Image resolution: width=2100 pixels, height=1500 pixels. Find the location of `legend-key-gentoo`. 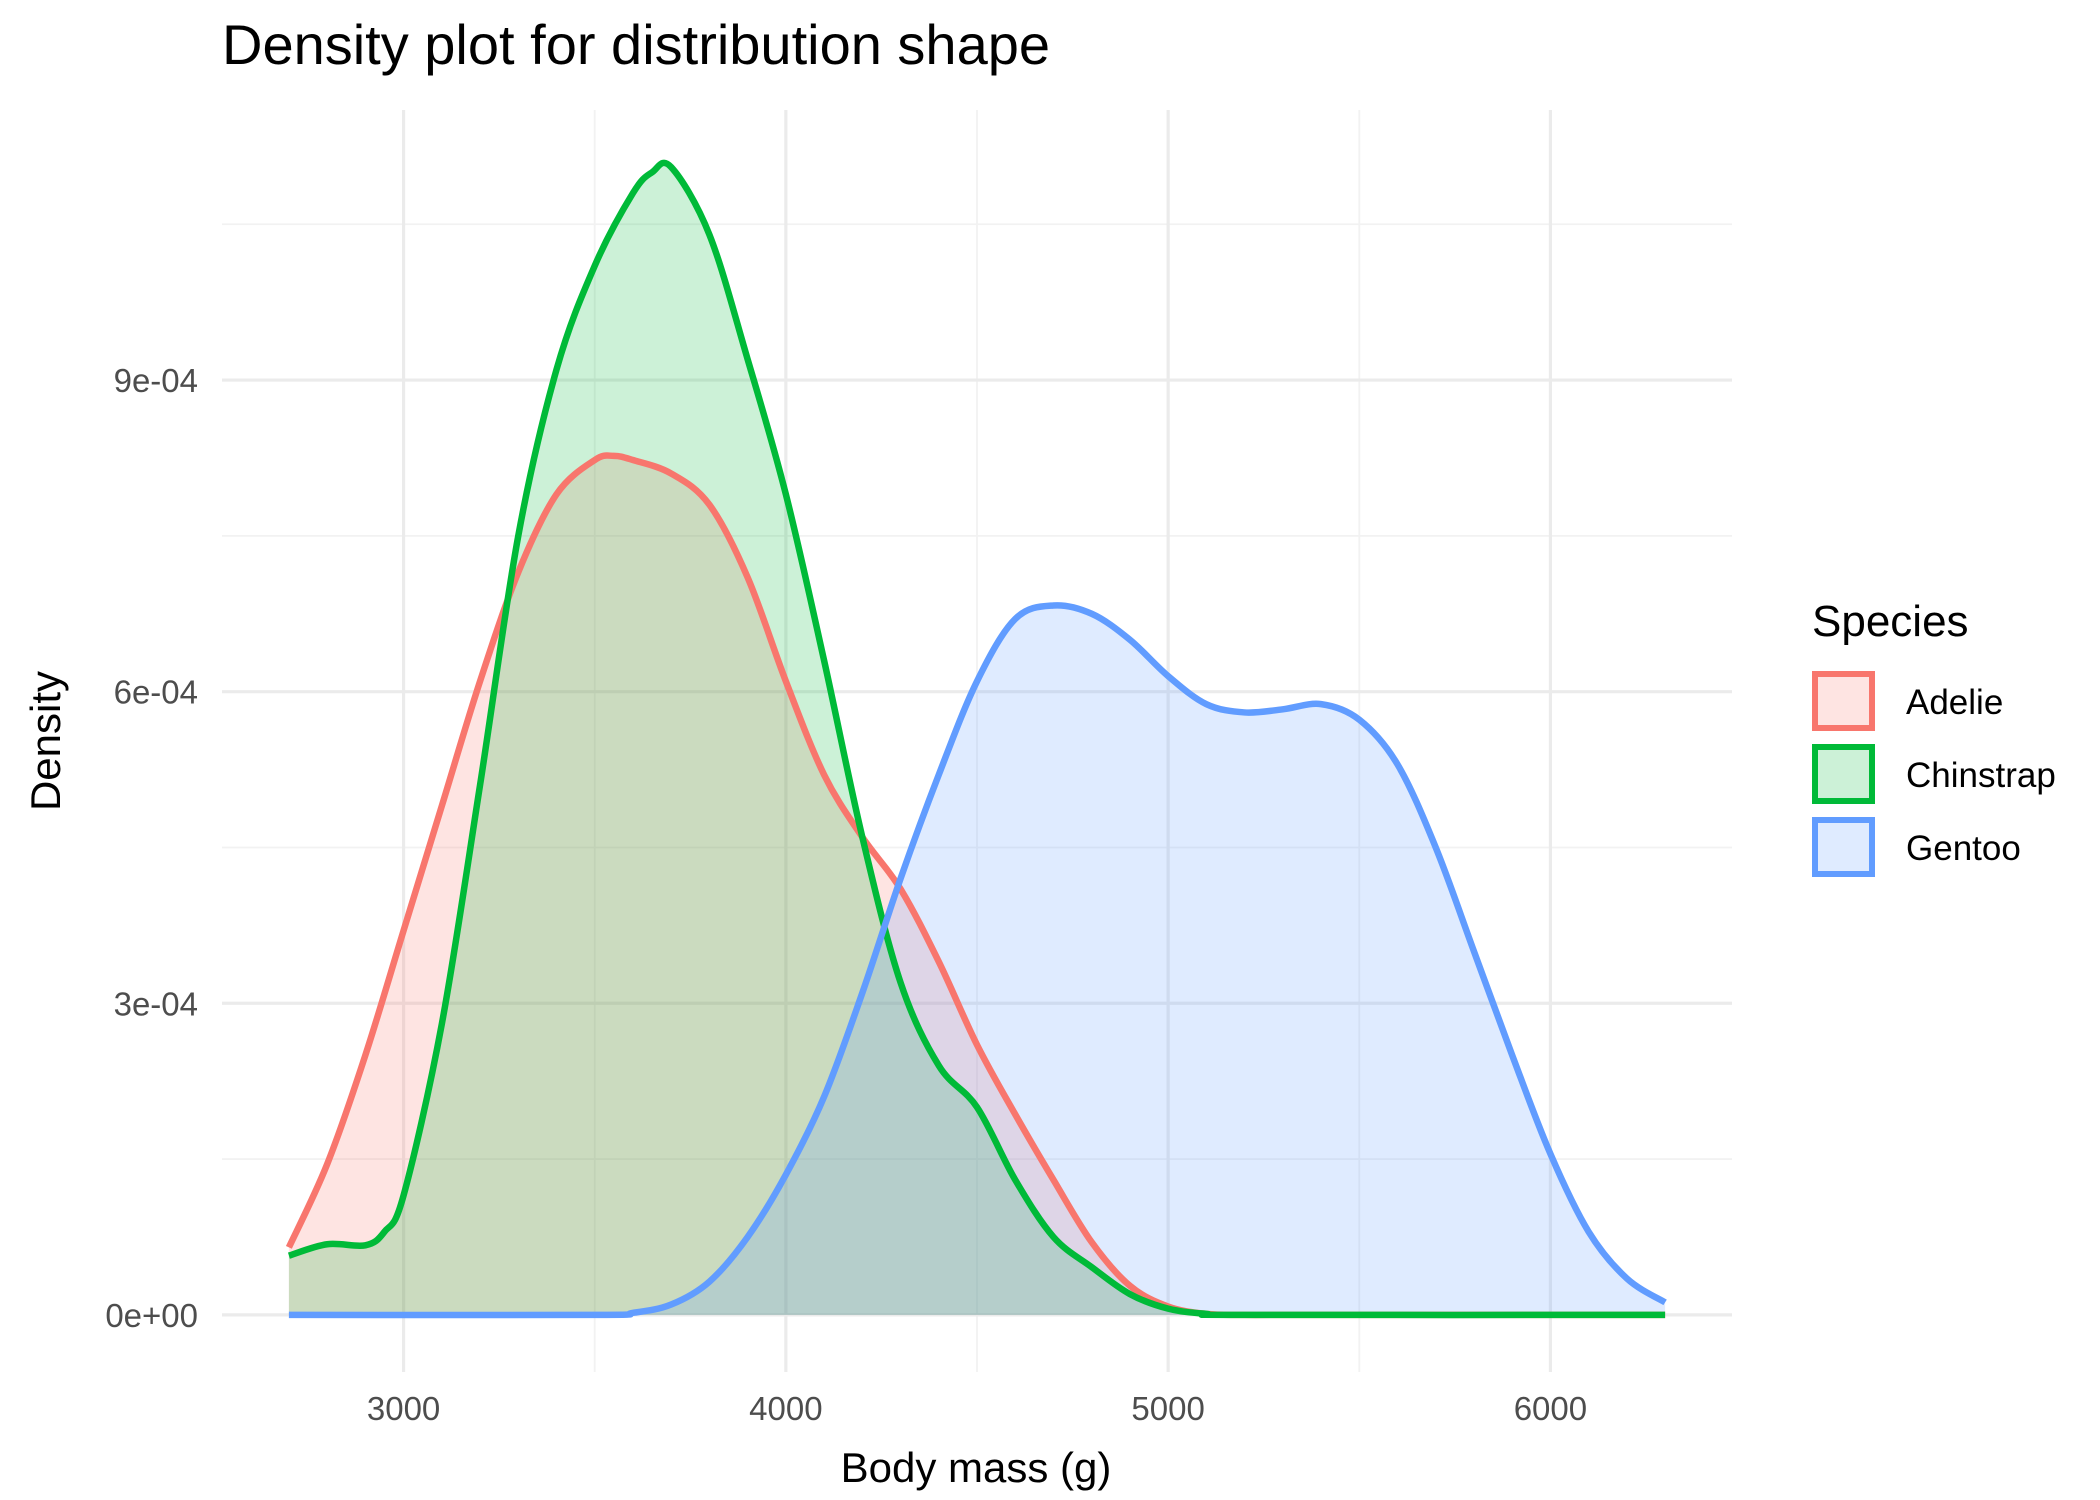

legend-key-gentoo is located at coordinates (1843, 847).